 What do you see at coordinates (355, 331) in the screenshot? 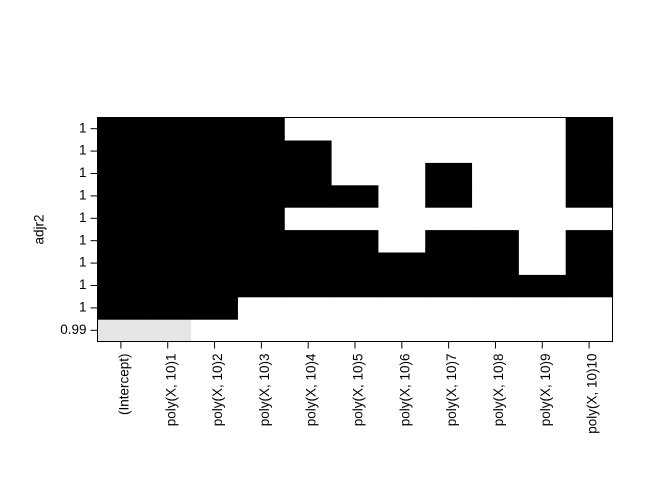
I see `heatmap-cell-r0-c5` at bounding box center [355, 331].